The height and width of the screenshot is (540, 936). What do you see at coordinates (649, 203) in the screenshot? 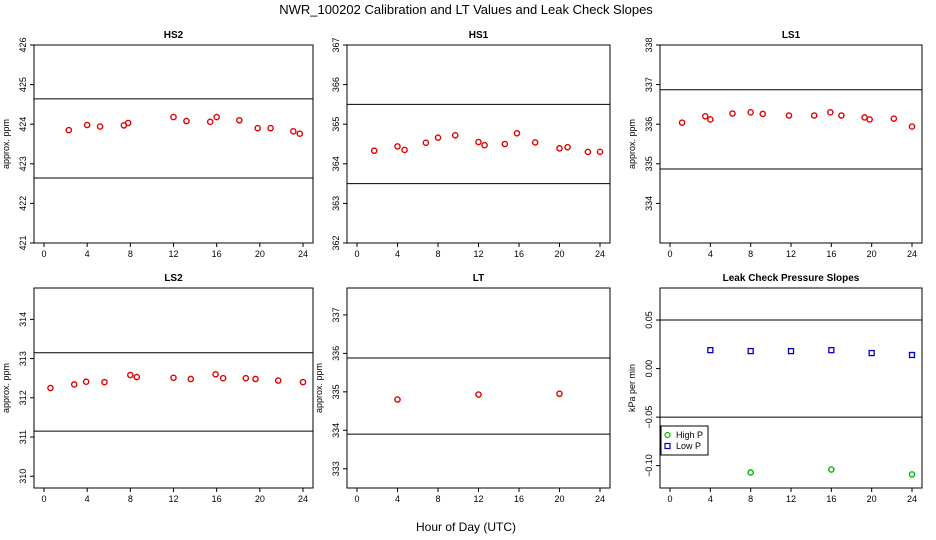
I see `y-tick-label: 334` at bounding box center [649, 203].